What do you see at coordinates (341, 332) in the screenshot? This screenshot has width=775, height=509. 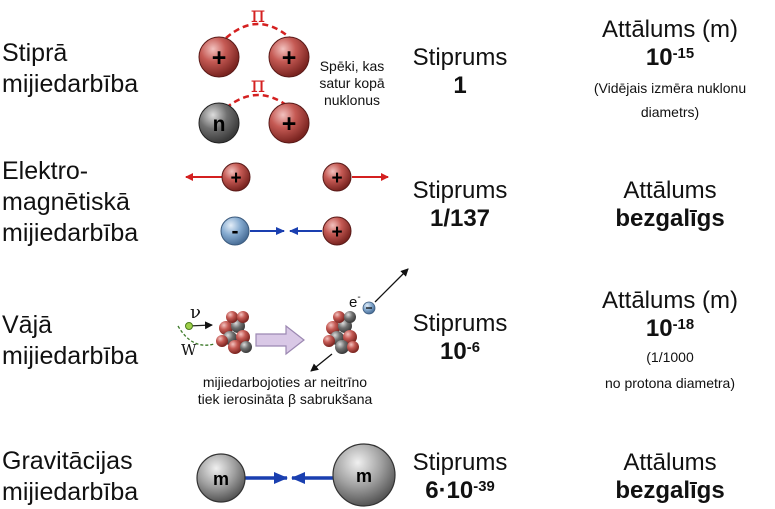 I see `nucleus-cluster-after` at bounding box center [341, 332].